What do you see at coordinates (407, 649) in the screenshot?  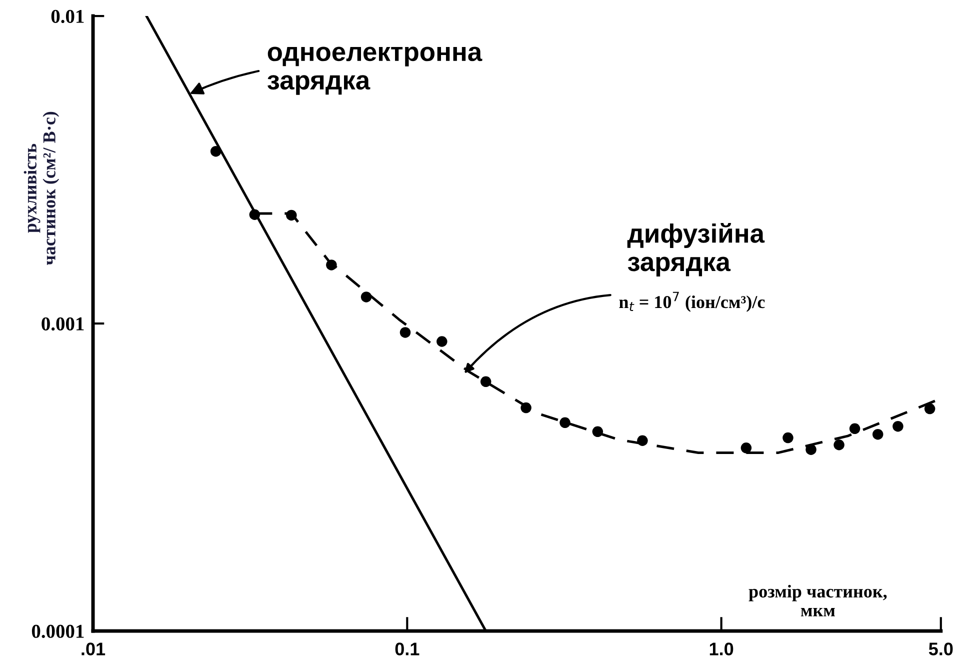 I see `x-tick-label: 0.1` at bounding box center [407, 649].